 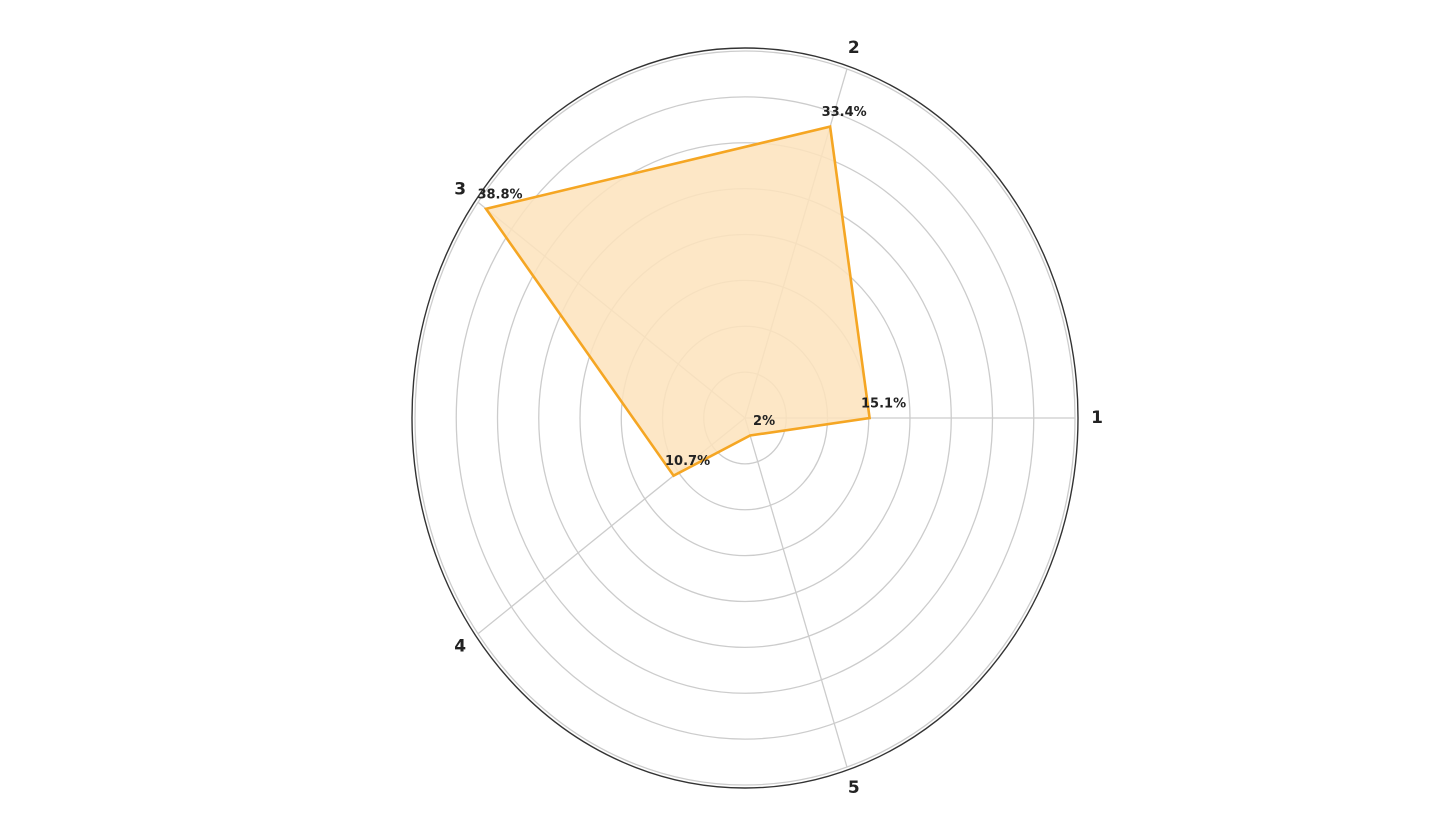 What do you see at coordinates (854, 788) in the screenshot?
I see `category-label-5: 5` at bounding box center [854, 788].